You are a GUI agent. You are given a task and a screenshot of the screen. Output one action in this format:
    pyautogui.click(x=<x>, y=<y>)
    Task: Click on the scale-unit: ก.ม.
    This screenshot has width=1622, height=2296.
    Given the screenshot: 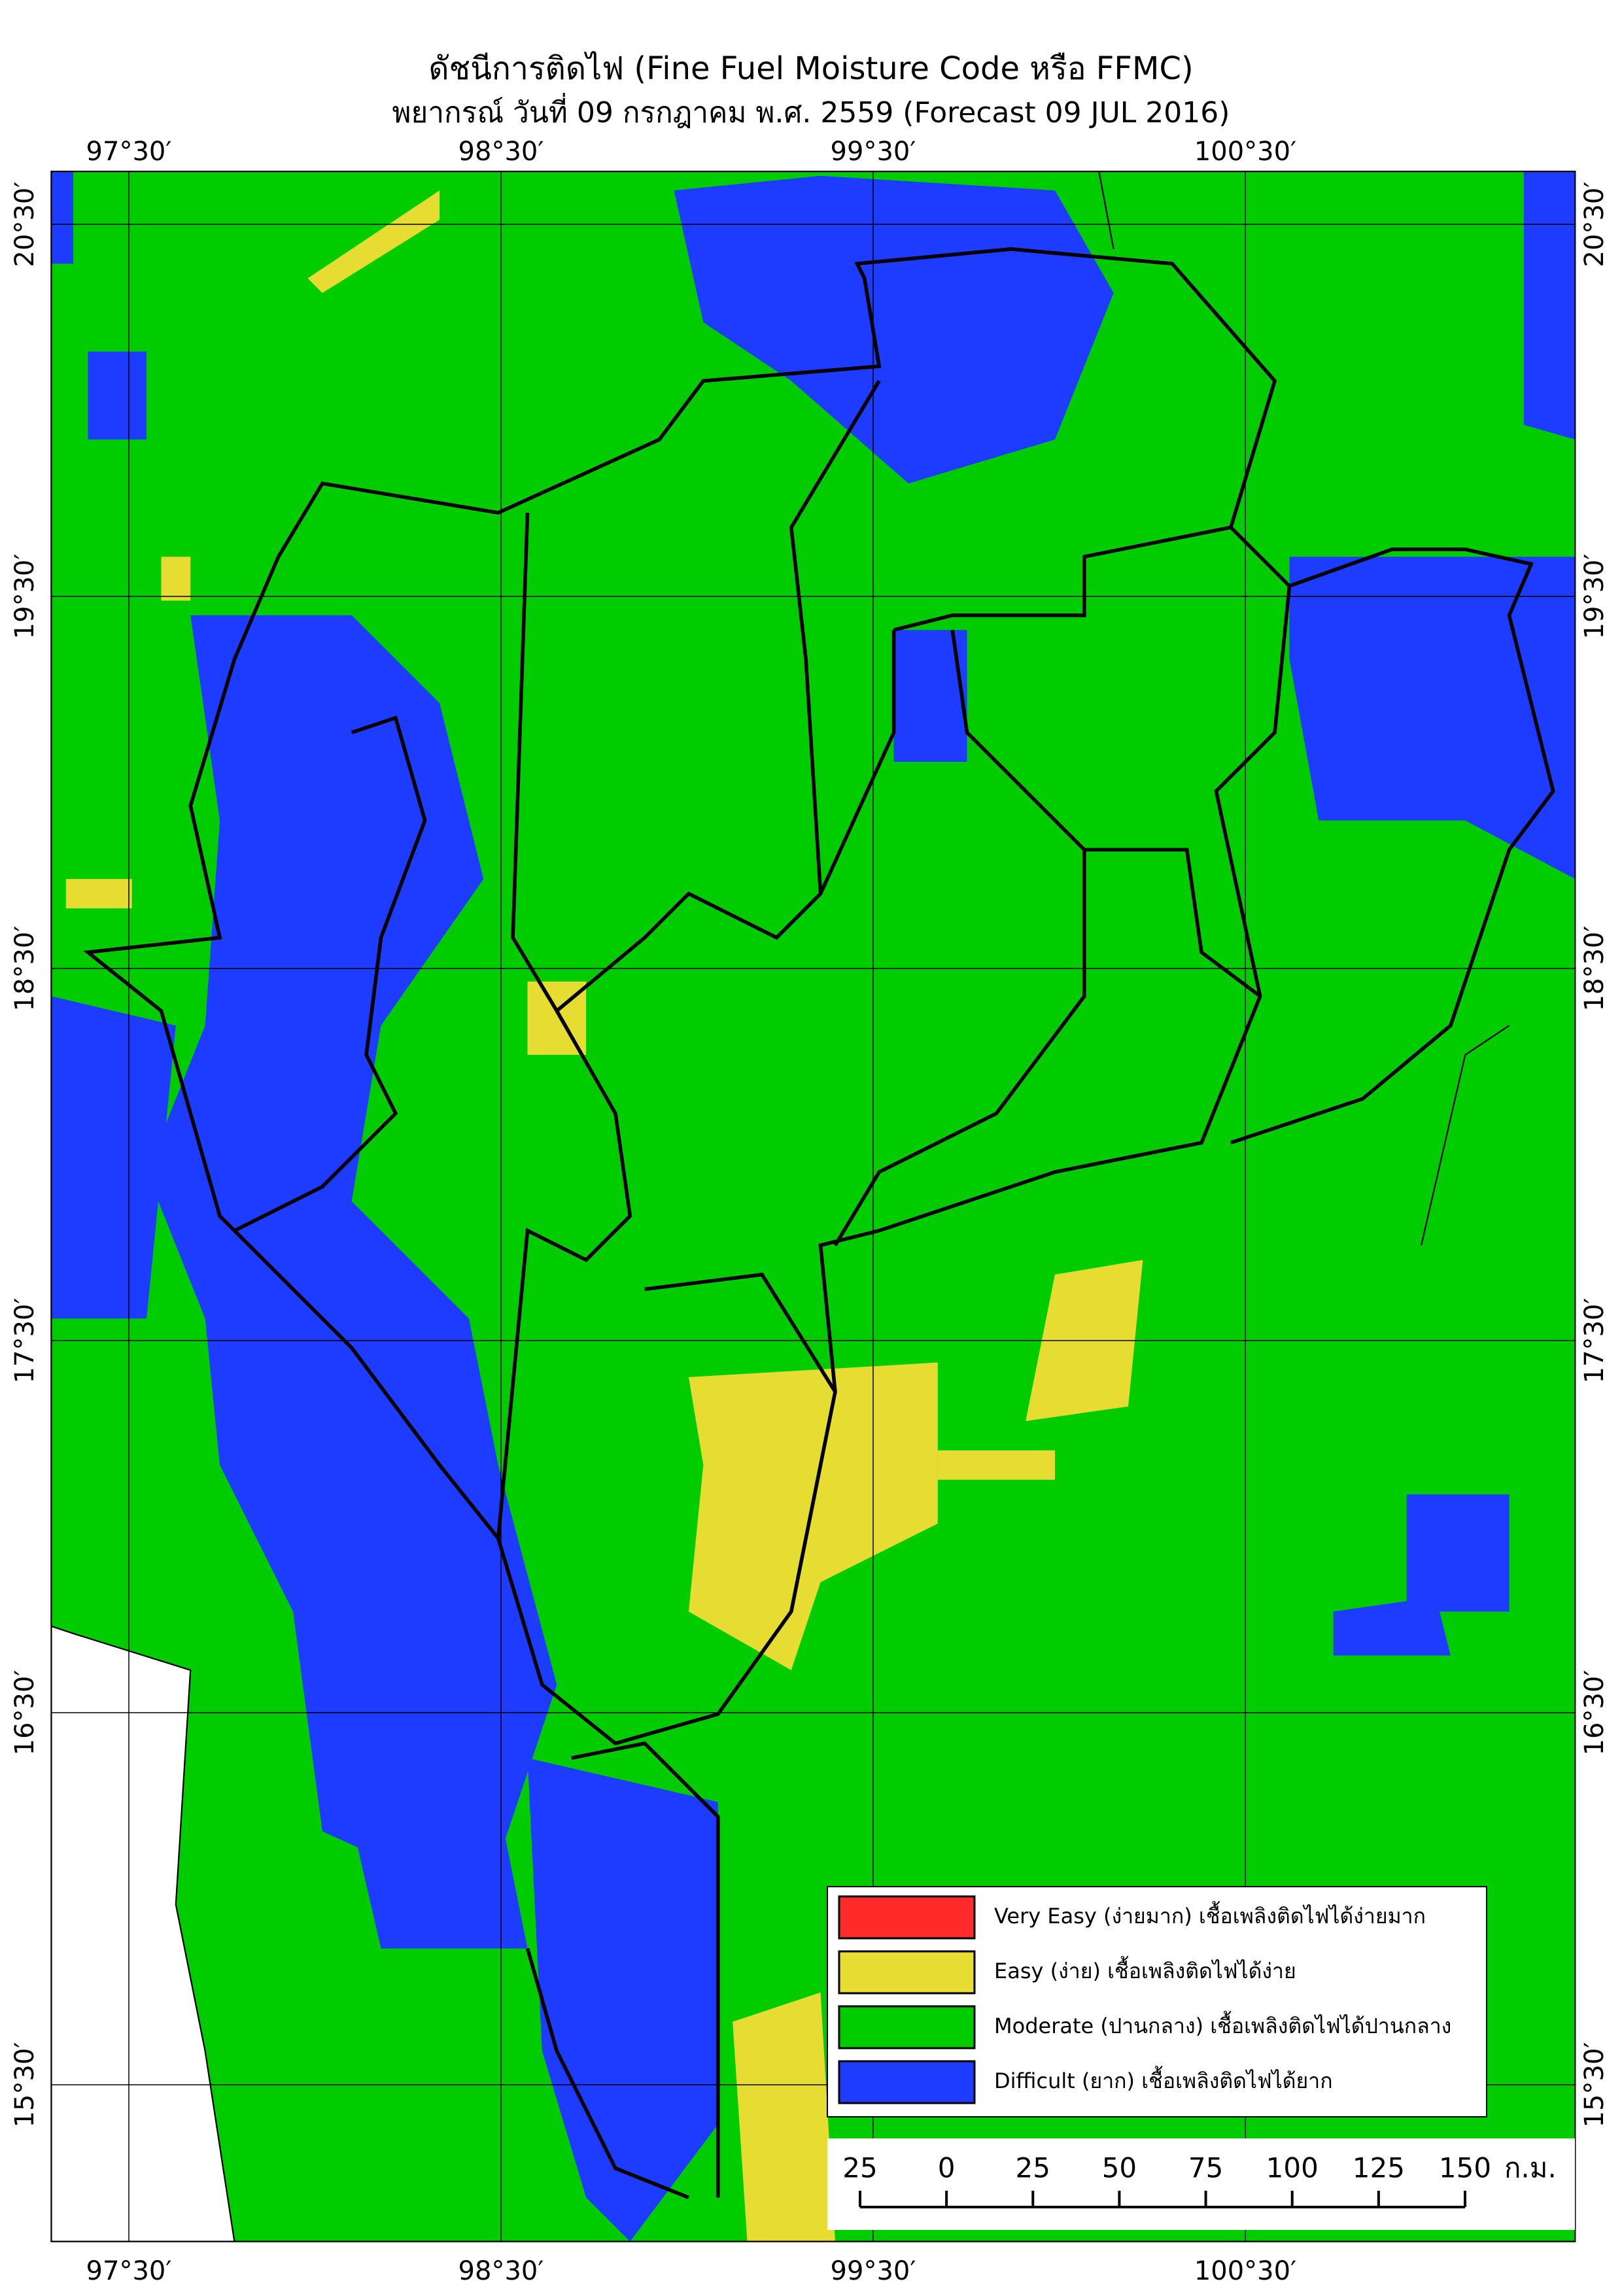 What is the action you would take?
    pyautogui.click(x=1530, y=2168)
    